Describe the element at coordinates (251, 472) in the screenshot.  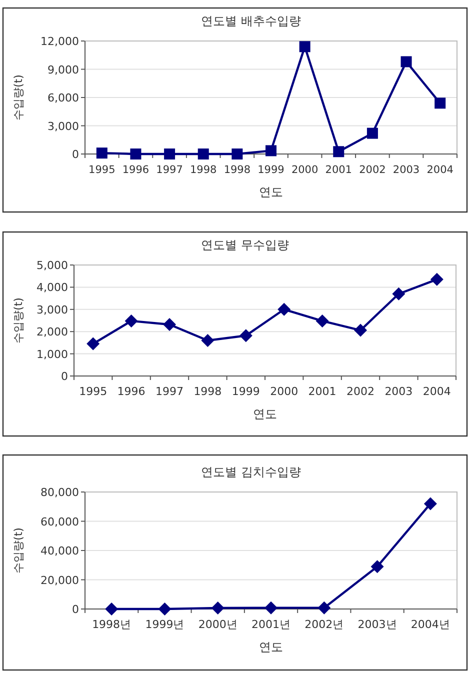
I see `chart-title: 연도별 김치수입량` at that location.